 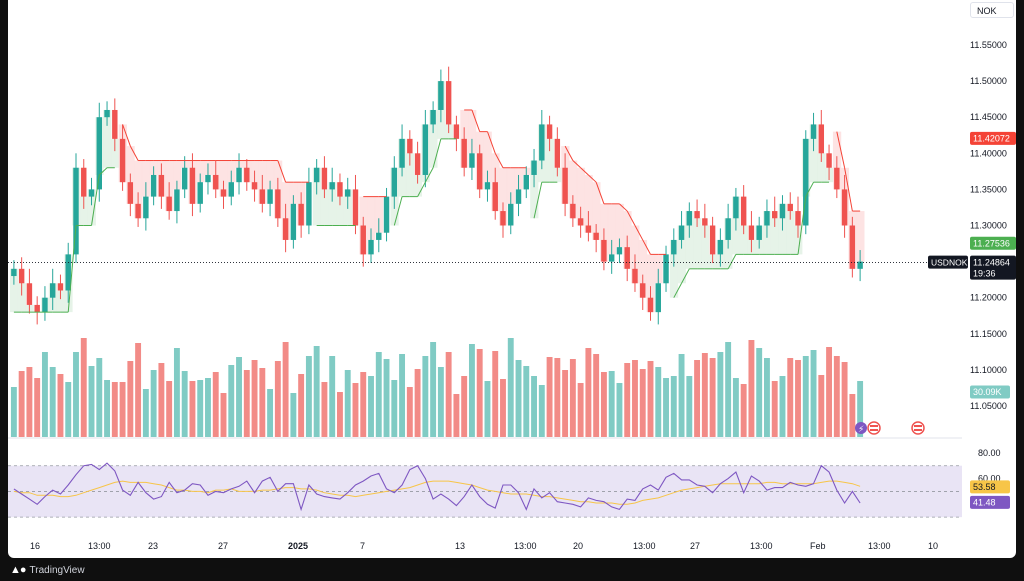 What do you see at coordinates (988, 81) in the screenshot?
I see `price-tick-label: 11.50000` at bounding box center [988, 81].